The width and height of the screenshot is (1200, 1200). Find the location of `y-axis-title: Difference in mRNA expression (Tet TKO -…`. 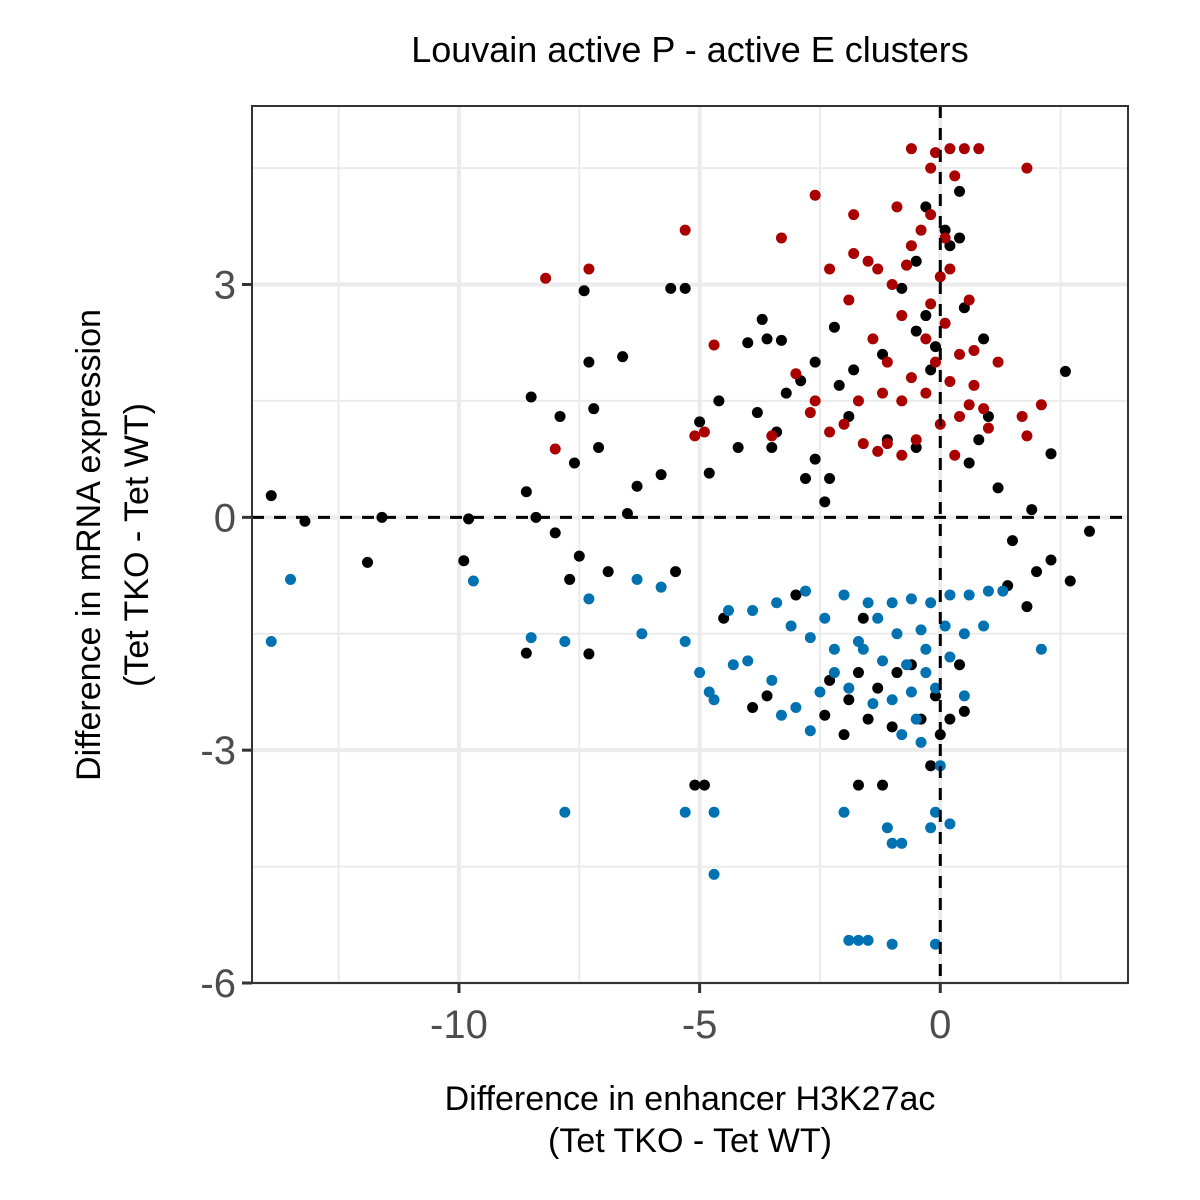

y-axis-title: Difference in mRNA expression (Tet TKO -… is located at coordinates (113, 545).